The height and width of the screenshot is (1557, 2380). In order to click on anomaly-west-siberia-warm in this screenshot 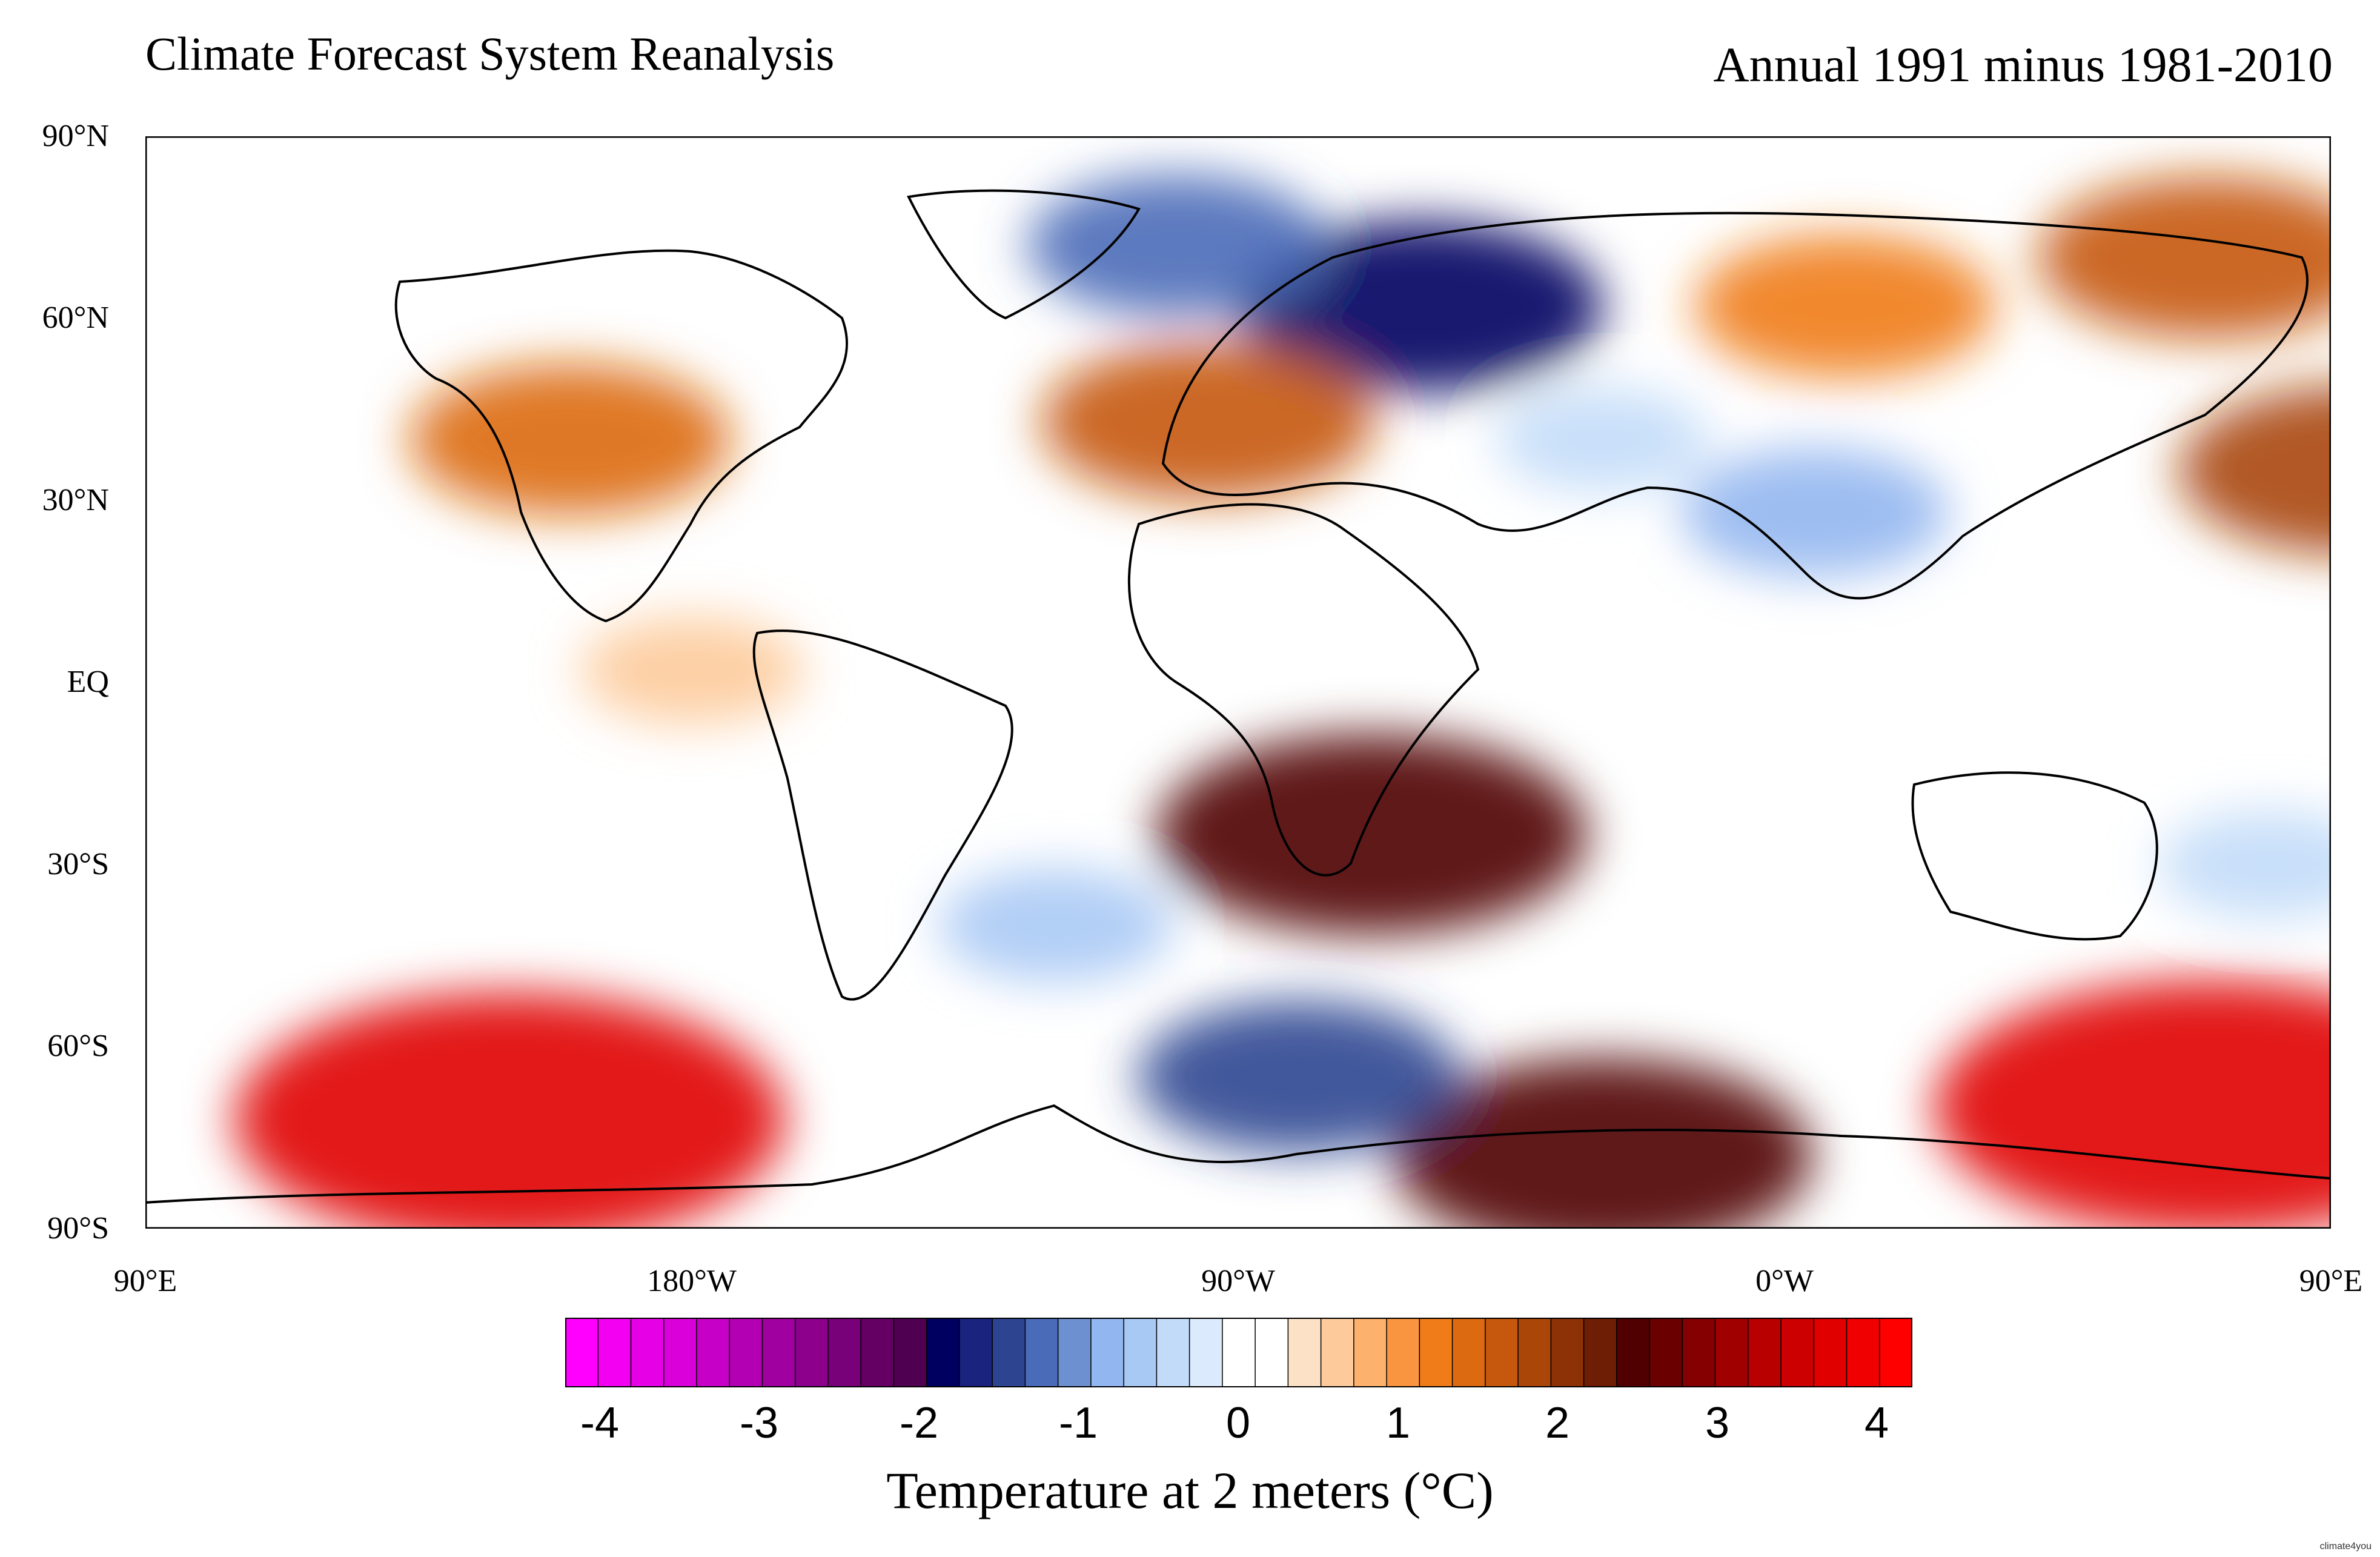, I will do `click(1845, 306)`.